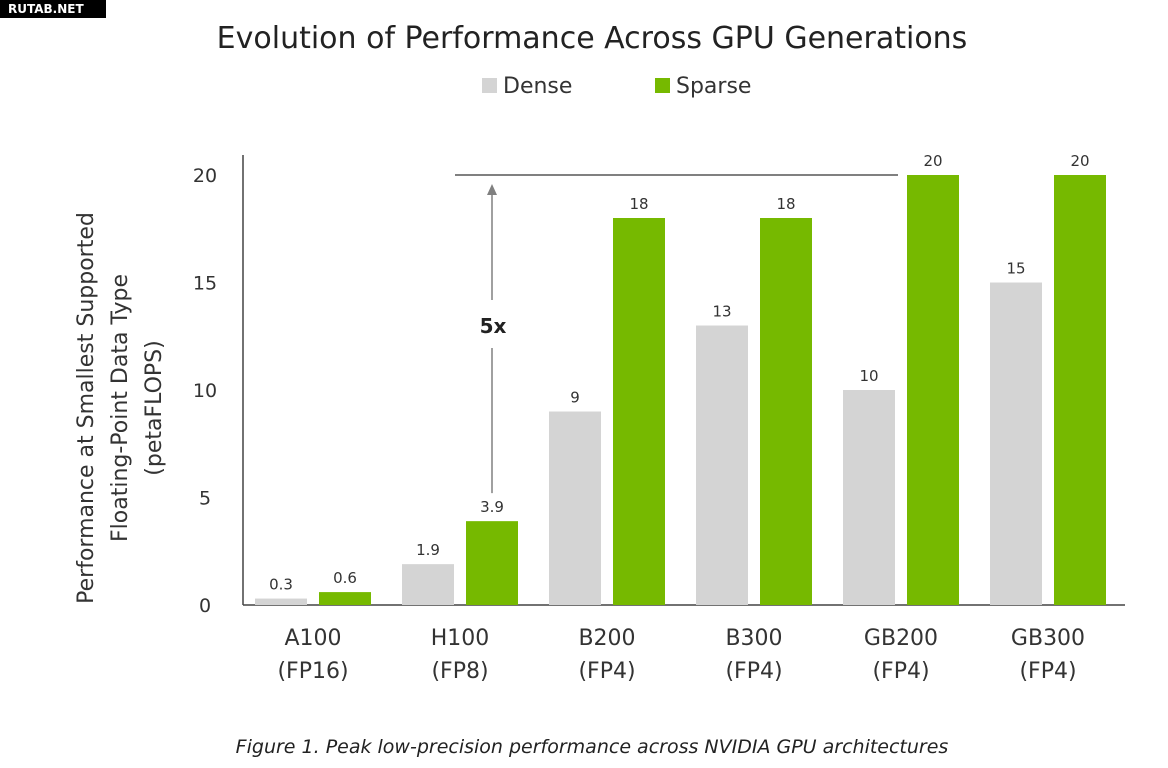 The width and height of the screenshot is (1168, 768). I want to click on data-label-dense: 0.3, so click(281, 585).